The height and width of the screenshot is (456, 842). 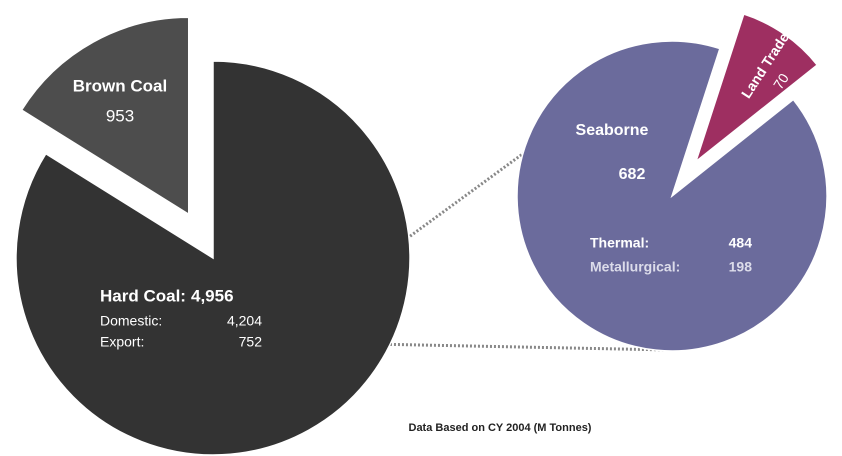 What do you see at coordinates (632, 174) in the screenshot?
I see `slice-value: 682` at bounding box center [632, 174].